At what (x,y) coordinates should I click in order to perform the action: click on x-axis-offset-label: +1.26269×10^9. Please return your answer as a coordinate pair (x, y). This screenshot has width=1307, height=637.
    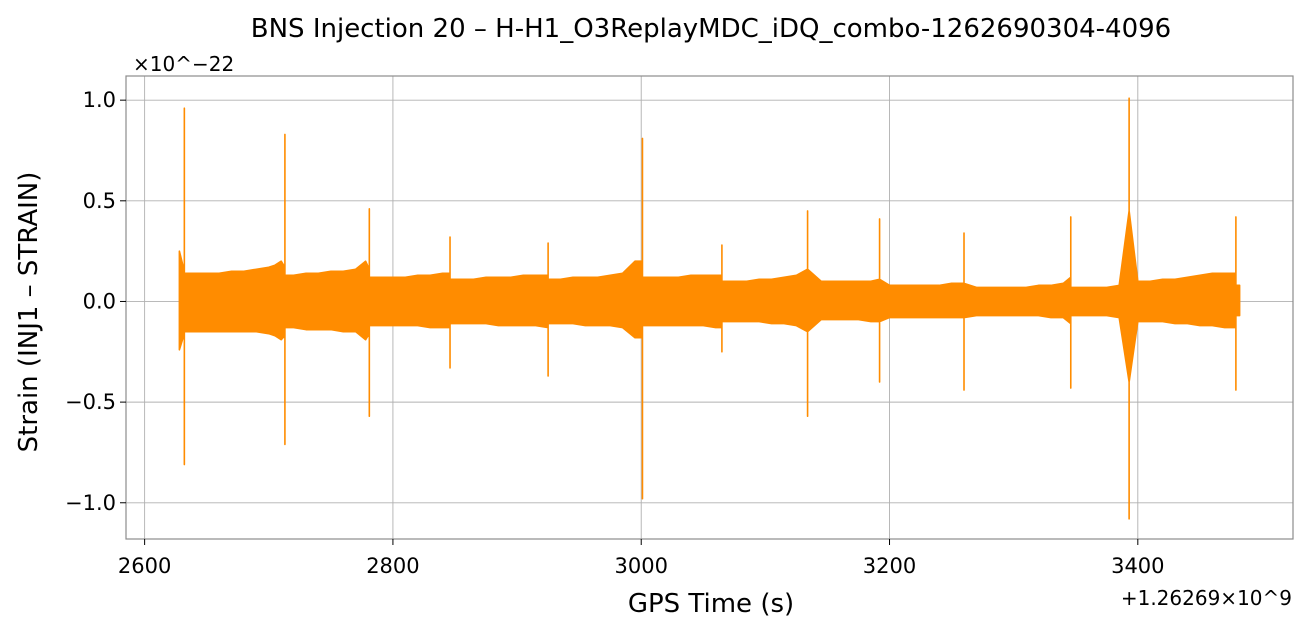
    Looking at the image, I should click on (1206, 598).